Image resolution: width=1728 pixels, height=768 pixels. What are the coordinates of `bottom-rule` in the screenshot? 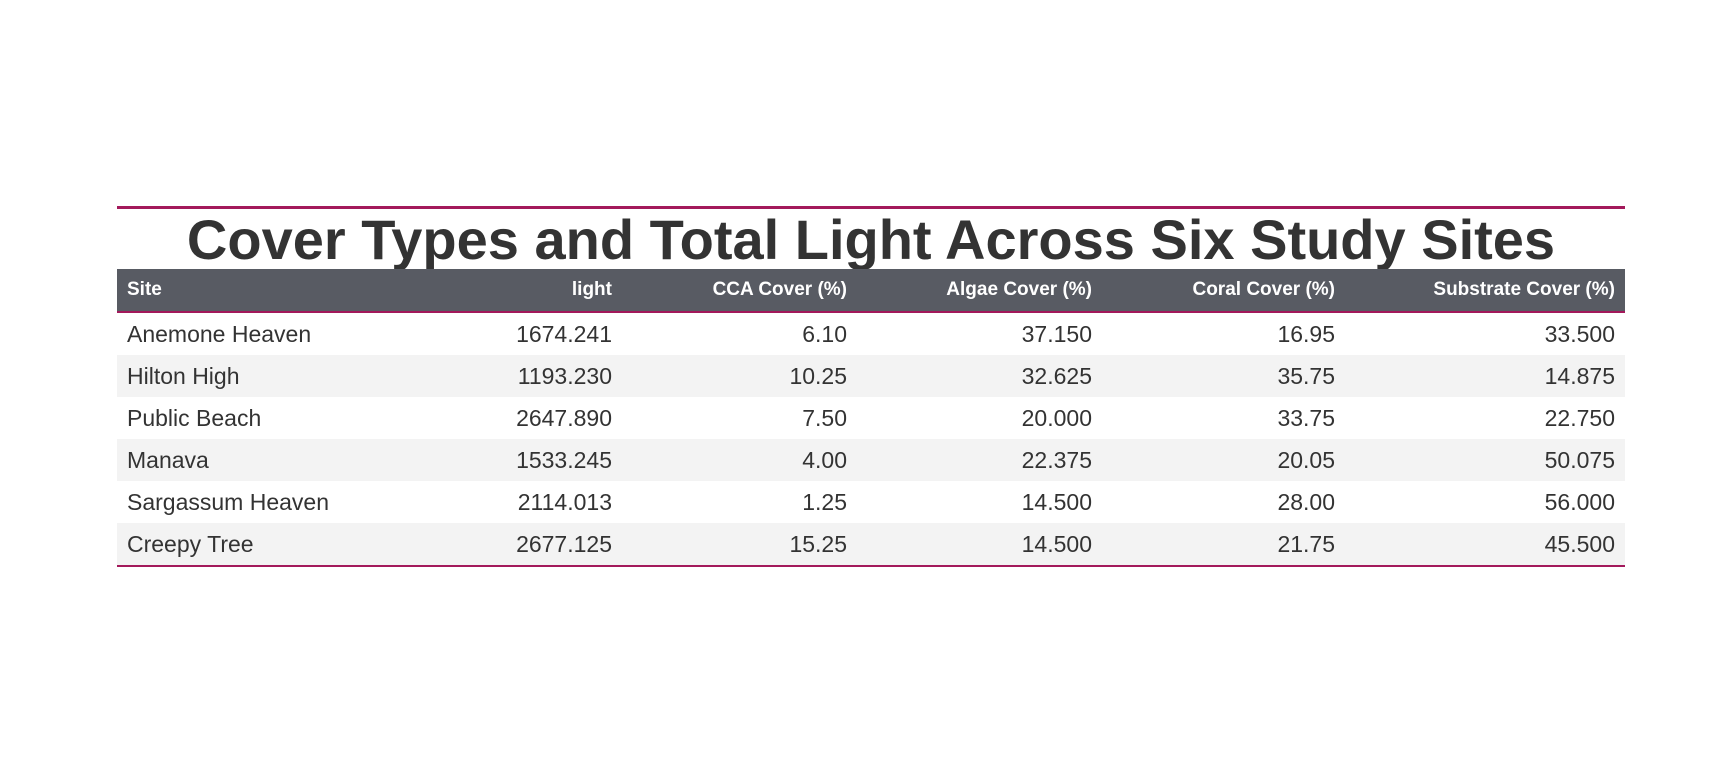 It's located at (871, 566).